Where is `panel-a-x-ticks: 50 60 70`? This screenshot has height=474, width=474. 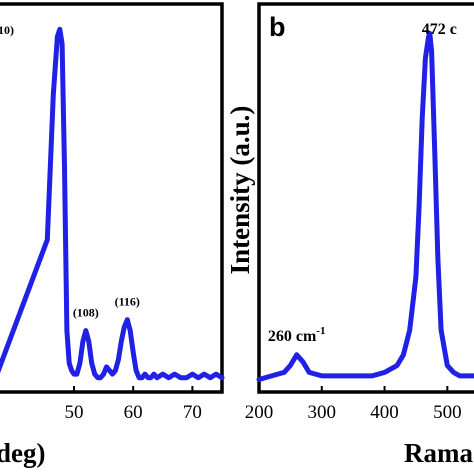
panel-a-x-ticks: 50 60 70 is located at coordinates (133, 404).